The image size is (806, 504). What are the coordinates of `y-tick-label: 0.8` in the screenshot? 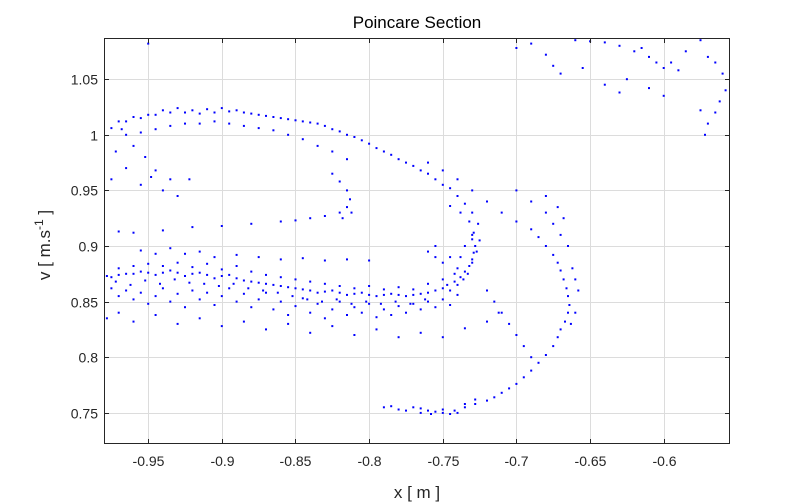 It's located at (89, 358).